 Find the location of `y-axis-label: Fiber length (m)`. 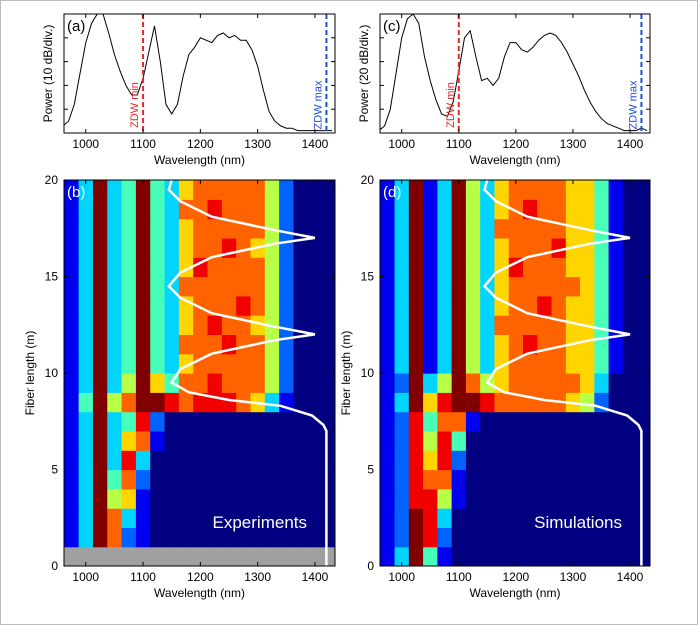

y-axis-label: Fiber length (m) is located at coordinates (346, 373).